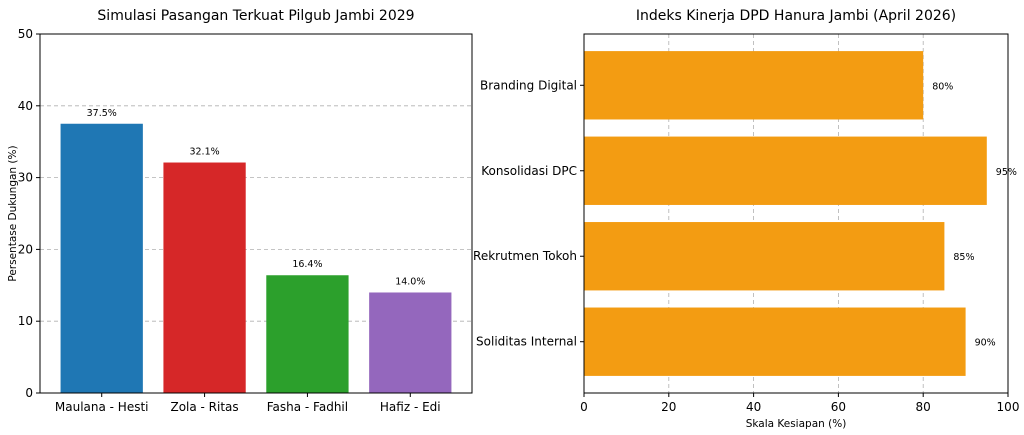 The image size is (1024, 435). What do you see at coordinates (796, 424) in the screenshot?
I see `right-x-axis-label: Skala Kesiapan (%)` at bounding box center [796, 424].